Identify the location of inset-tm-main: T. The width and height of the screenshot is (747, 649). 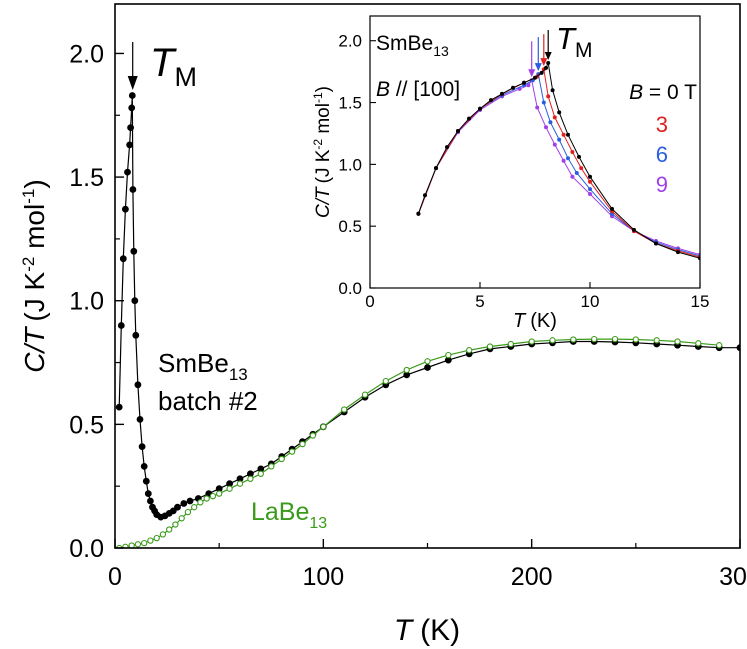
(566, 38).